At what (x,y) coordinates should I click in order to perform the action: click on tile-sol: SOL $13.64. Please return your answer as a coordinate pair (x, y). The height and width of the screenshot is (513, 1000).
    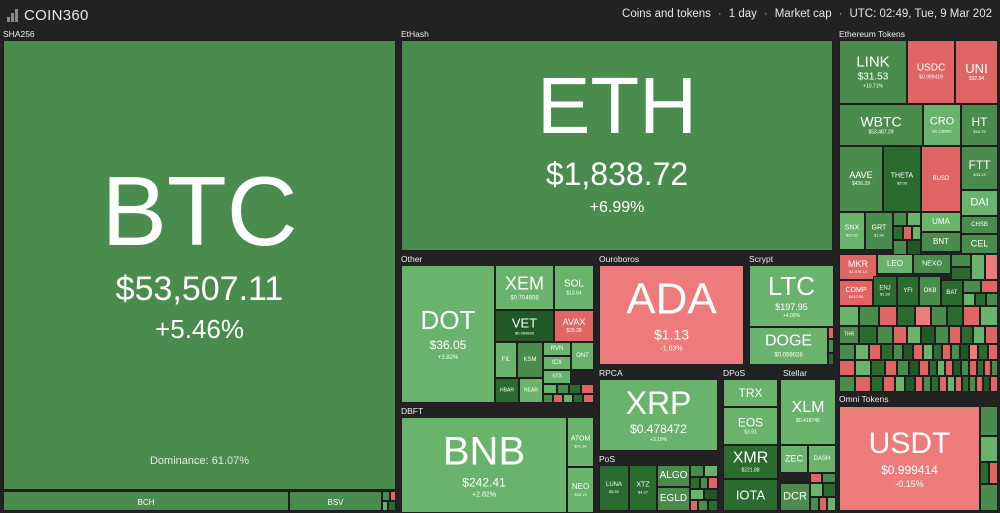
    Looking at the image, I should click on (574, 287).